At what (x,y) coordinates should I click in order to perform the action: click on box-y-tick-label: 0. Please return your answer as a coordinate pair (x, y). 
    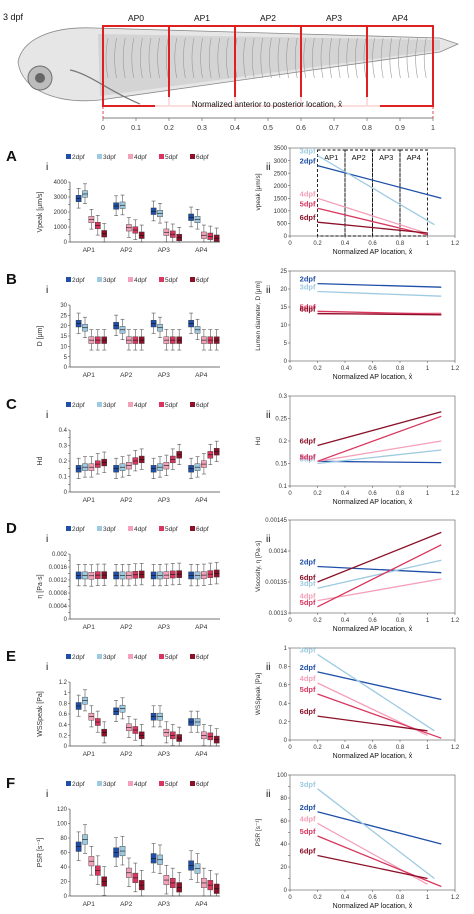
    Looking at the image, I should click on (66, 243).